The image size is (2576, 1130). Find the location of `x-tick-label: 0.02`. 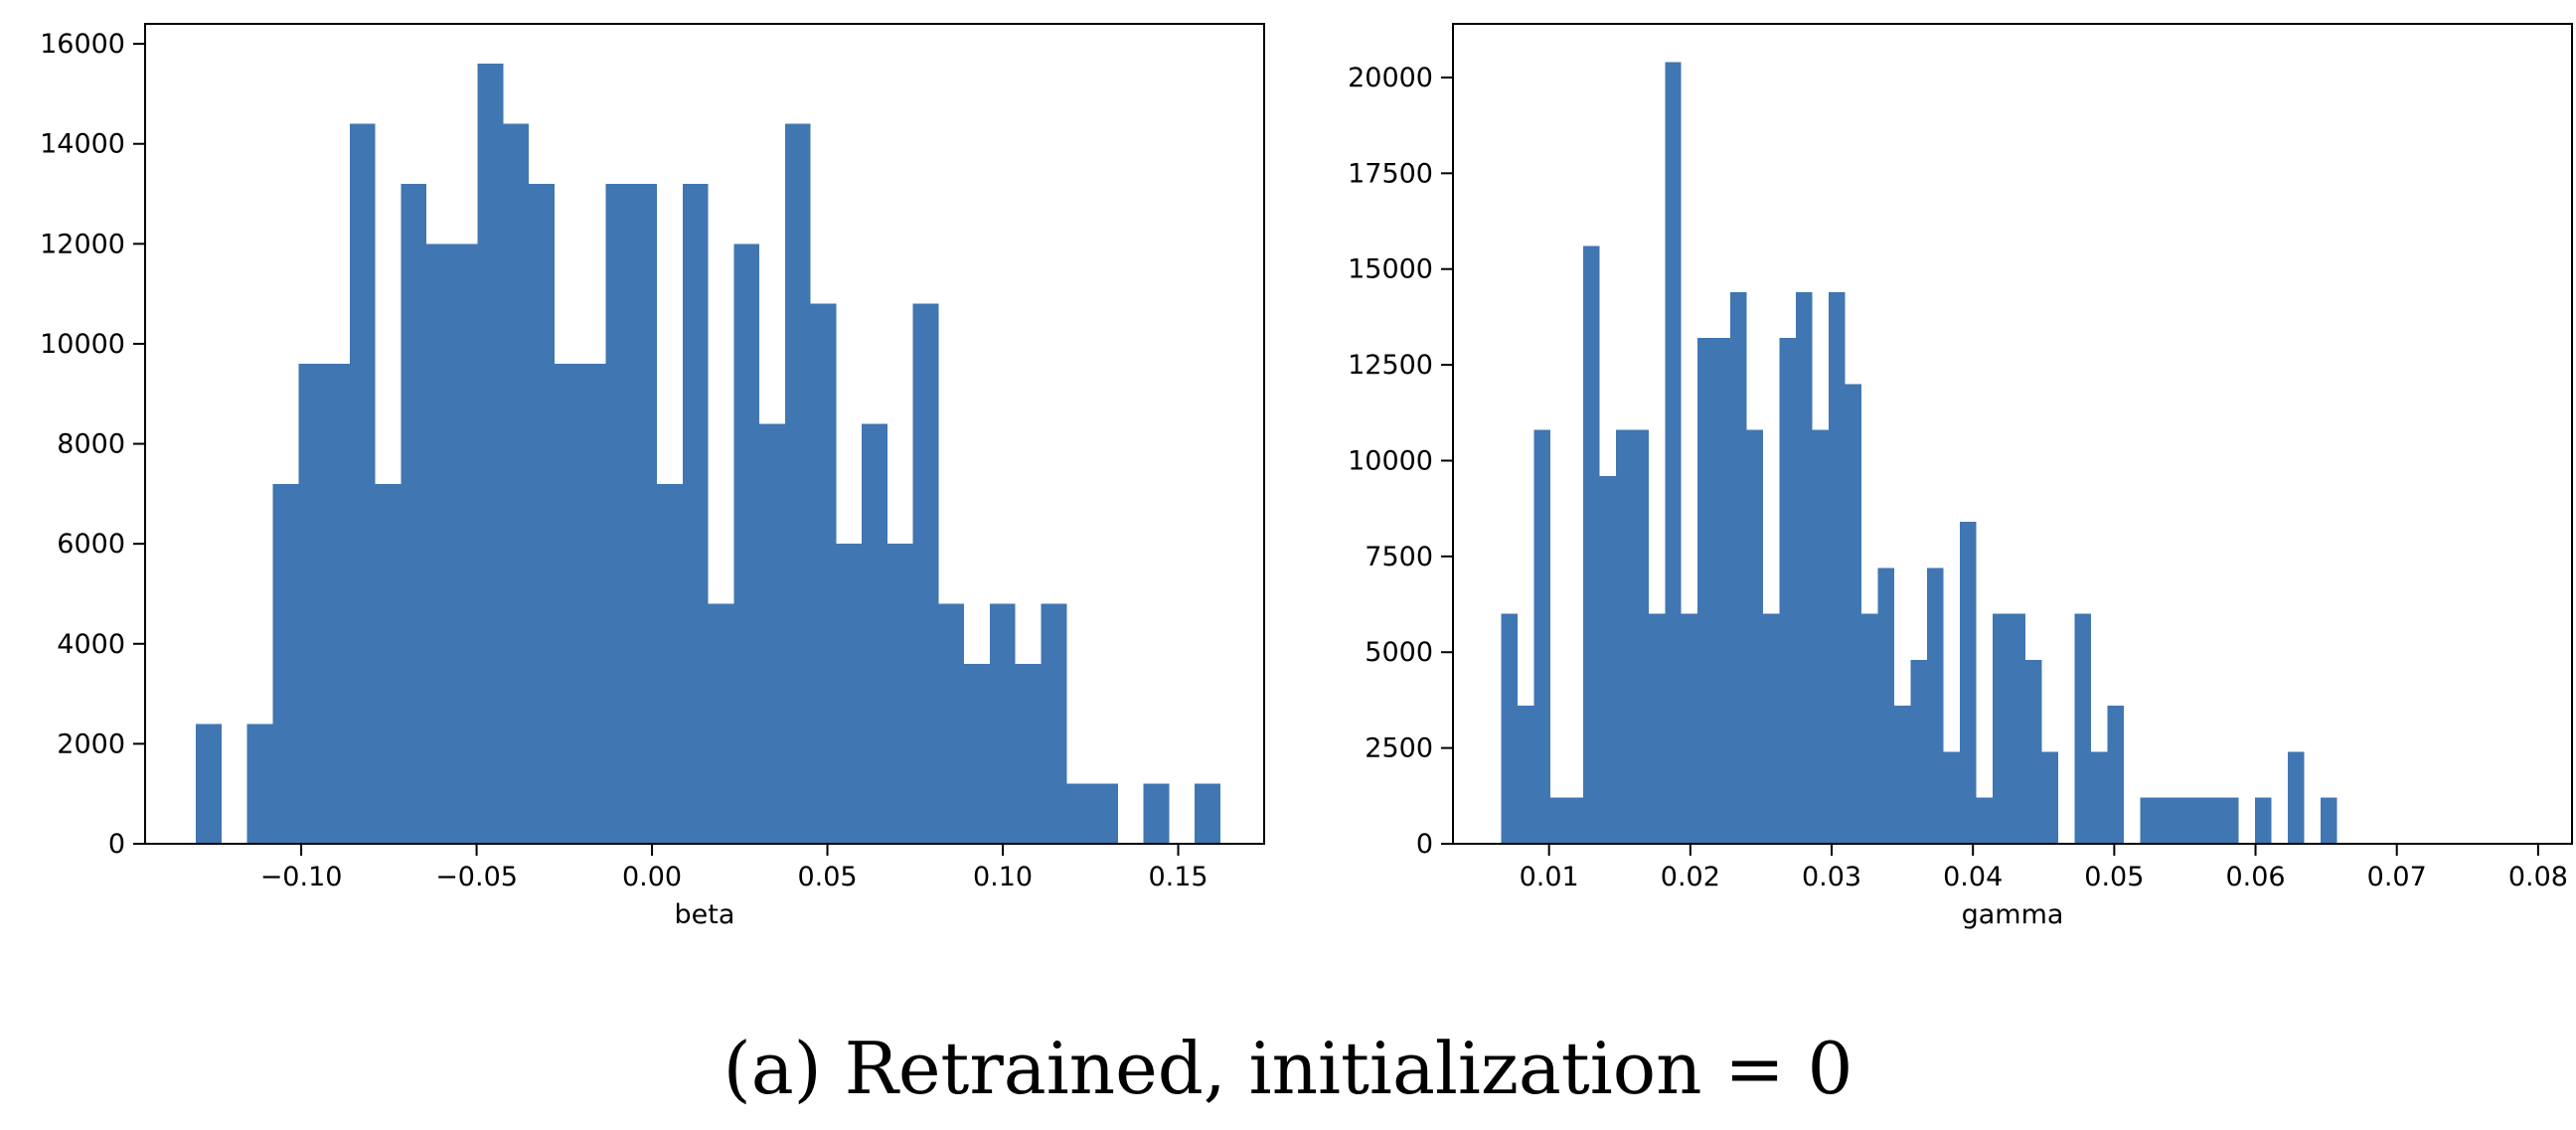

x-tick-label: 0.02 is located at coordinates (1690, 877).